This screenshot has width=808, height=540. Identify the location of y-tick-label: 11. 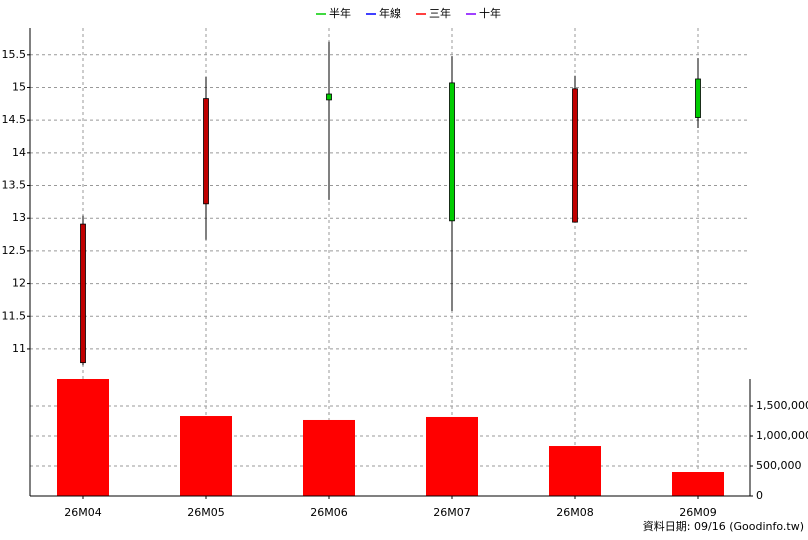
(19, 348).